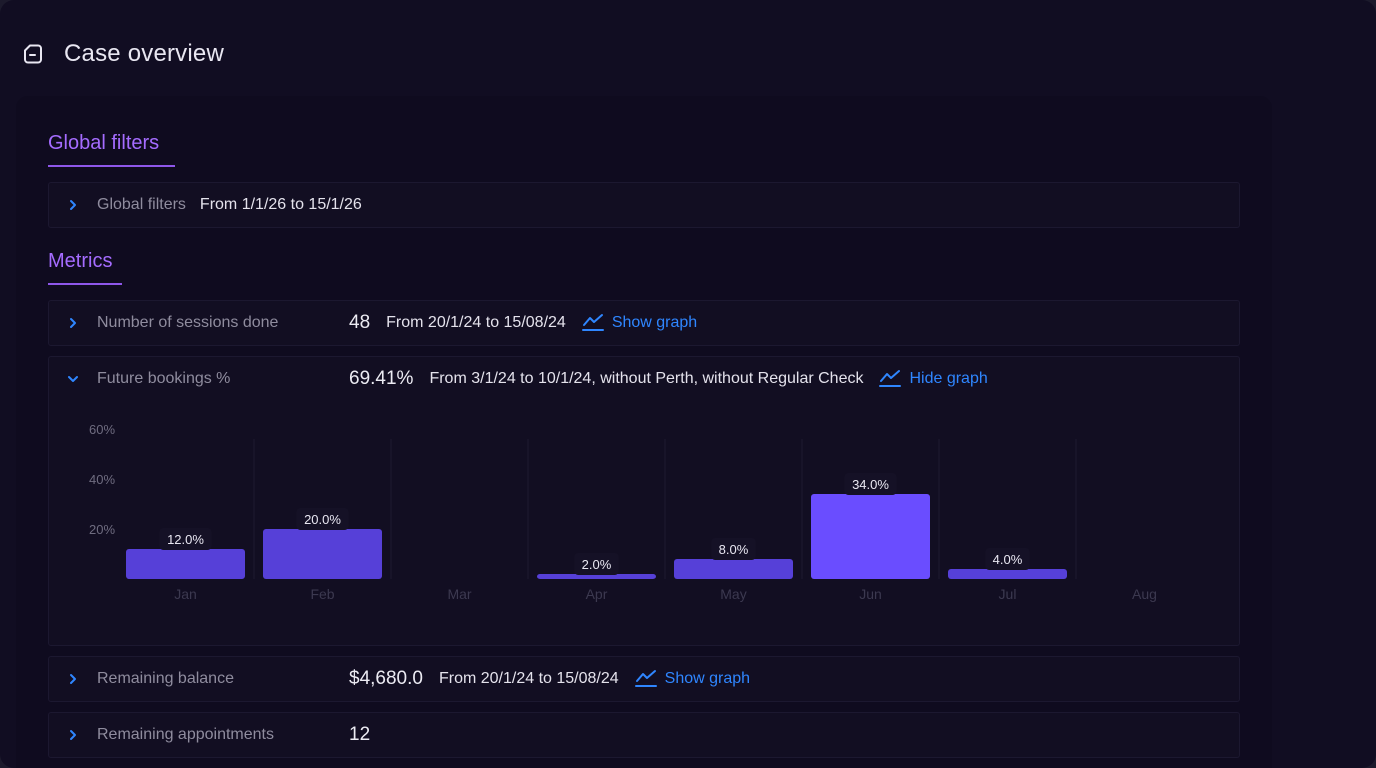 Image resolution: width=1376 pixels, height=768 pixels. I want to click on metrics-heading: Metrics, so click(85, 267).